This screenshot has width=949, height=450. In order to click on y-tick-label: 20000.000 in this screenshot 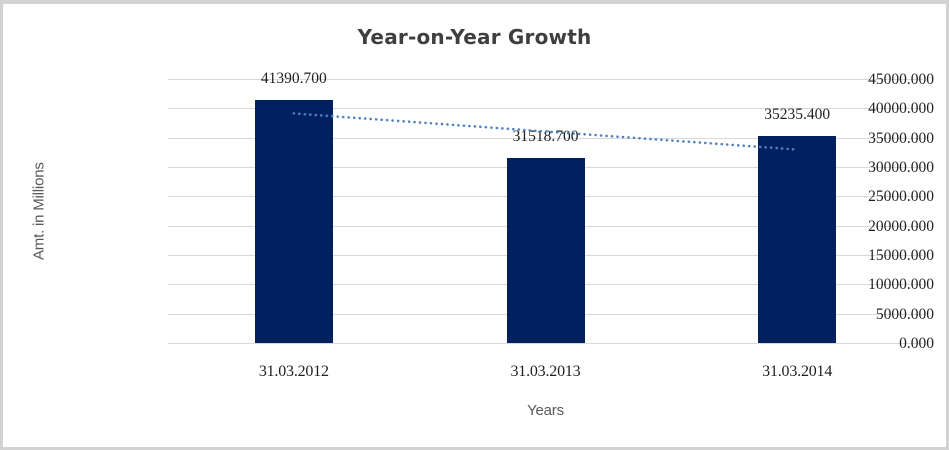, I will do `click(901, 226)`.